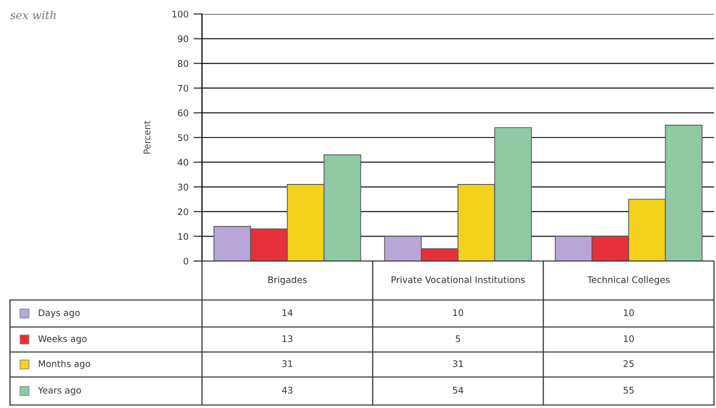 This screenshot has width=716, height=408. What do you see at coordinates (458, 390) in the screenshot?
I see `data-label: 54` at bounding box center [458, 390].